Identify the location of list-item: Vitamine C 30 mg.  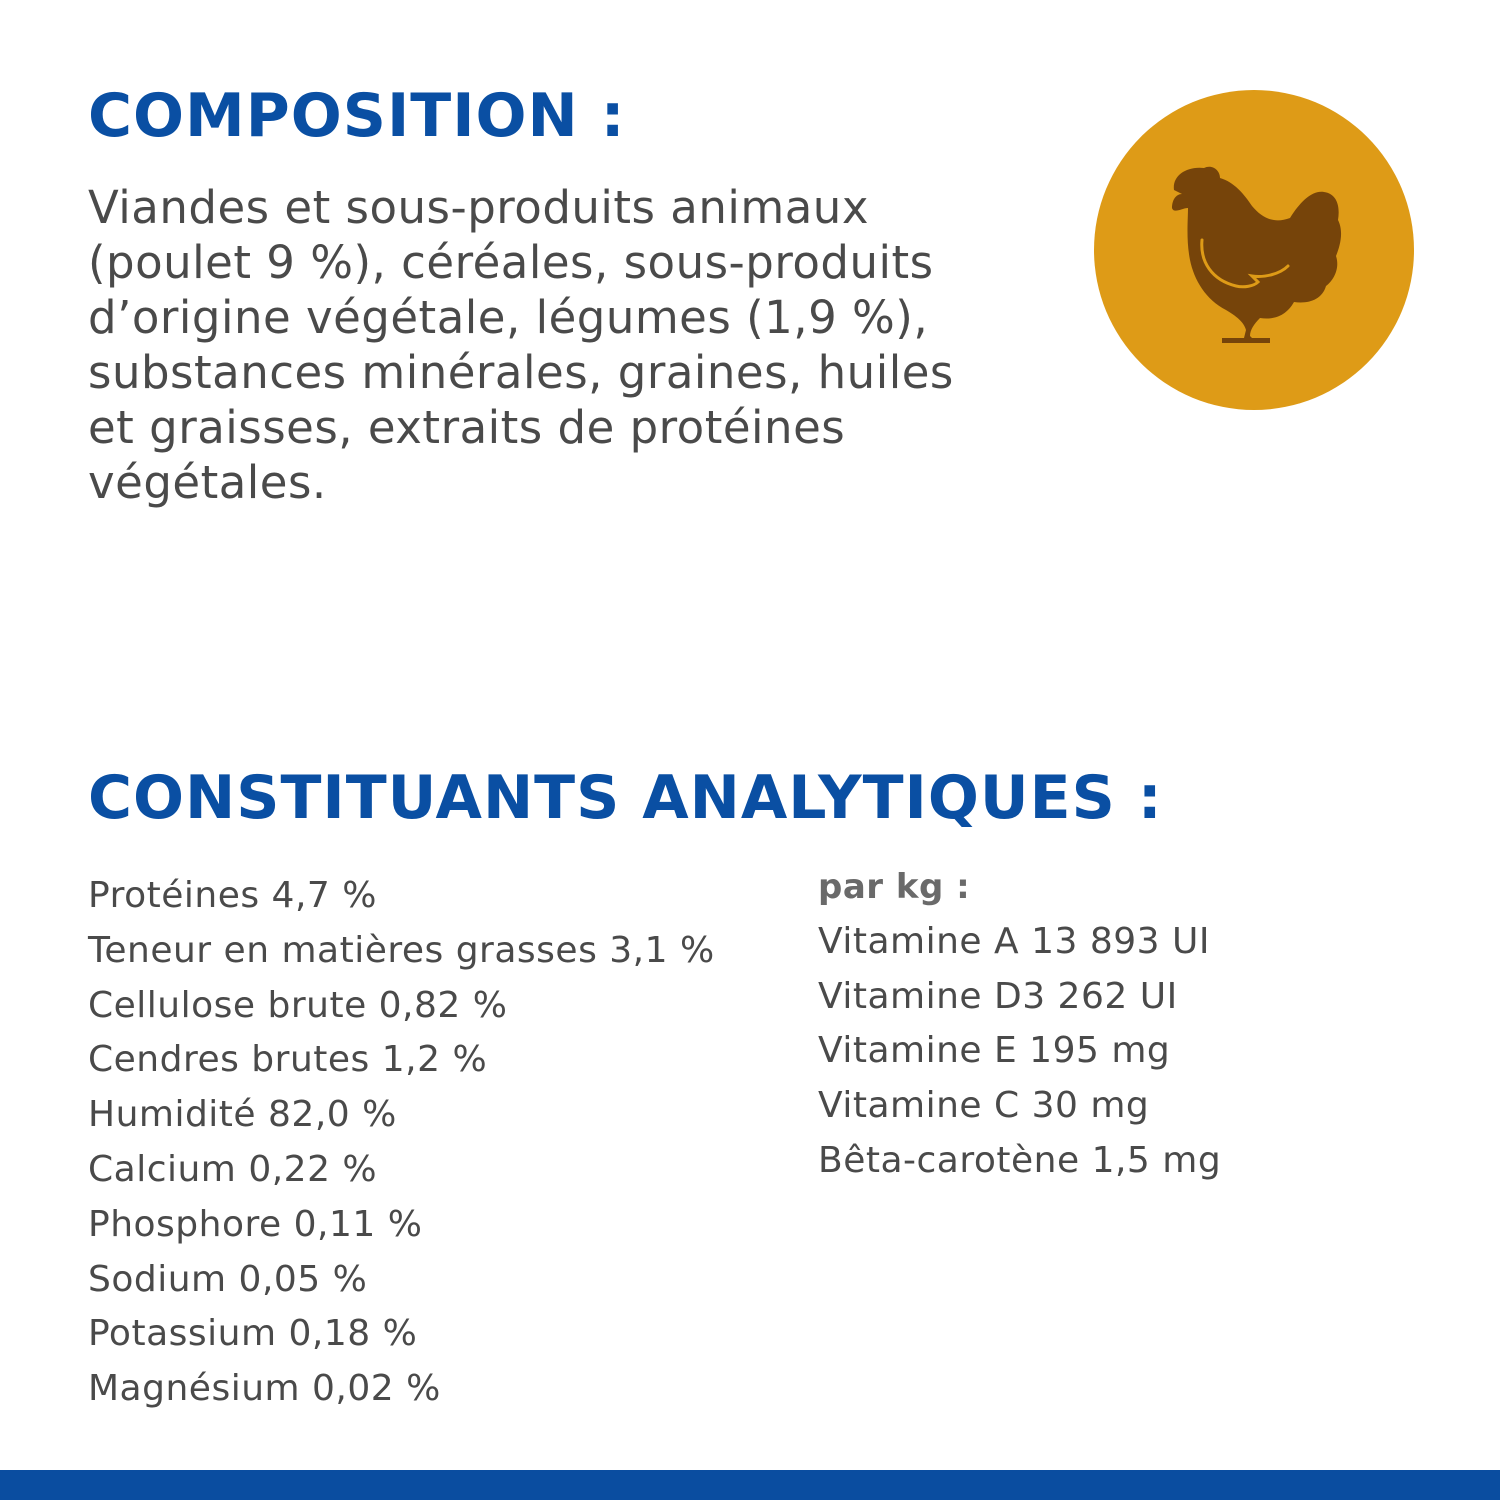
(984, 1106).